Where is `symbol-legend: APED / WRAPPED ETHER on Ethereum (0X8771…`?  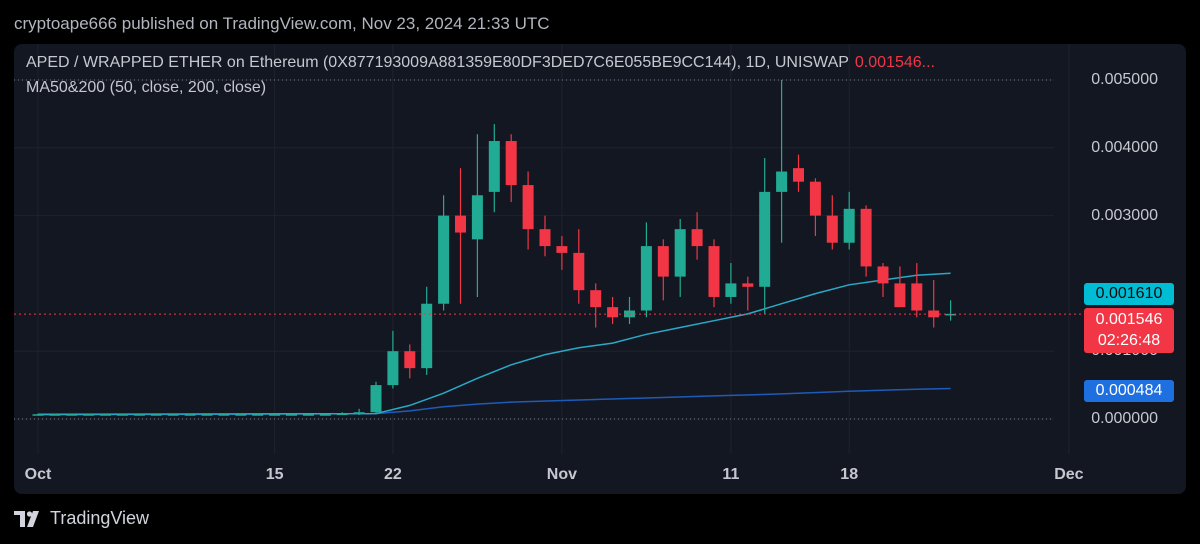 symbol-legend: APED / WRAPPED ETHER on Ethereum (0X8771… is located at coordinates (480, 63).